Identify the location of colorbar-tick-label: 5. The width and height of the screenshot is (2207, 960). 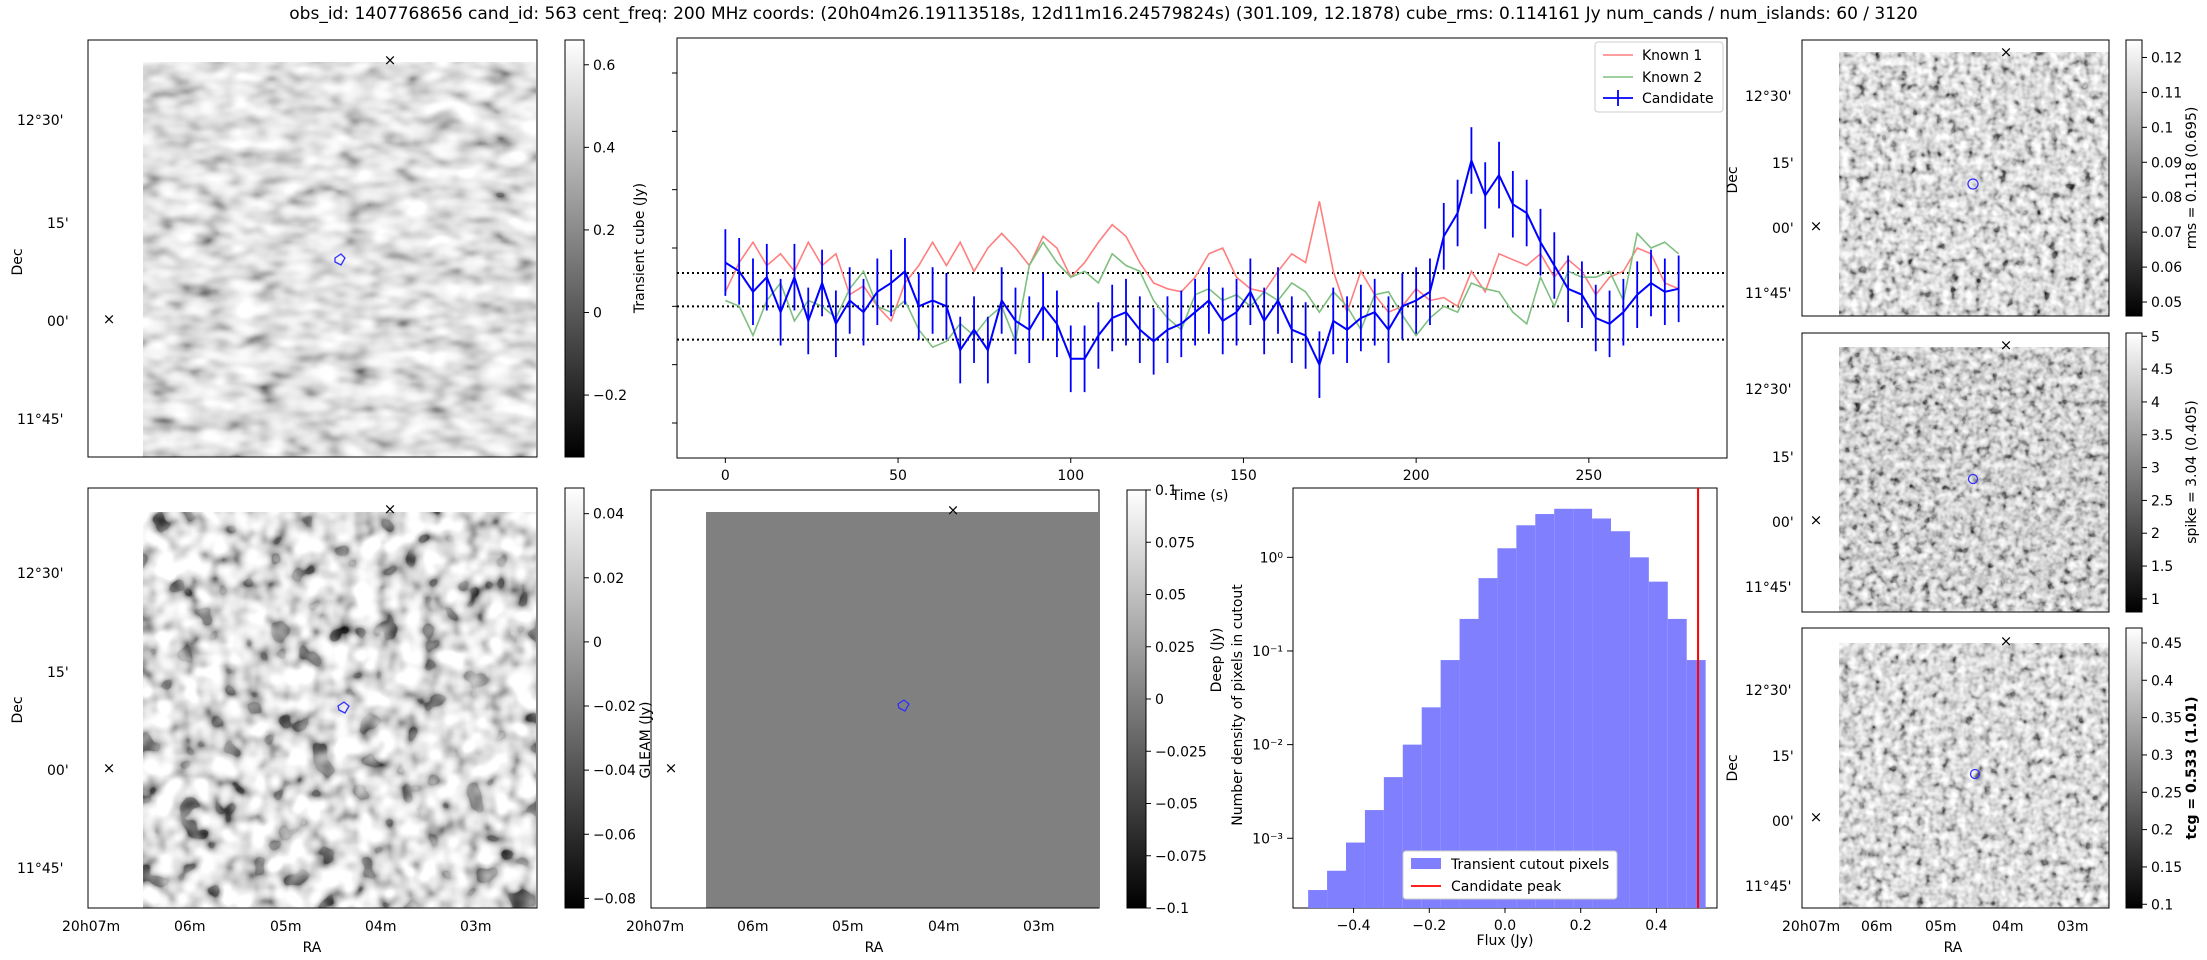
(2155, 337).